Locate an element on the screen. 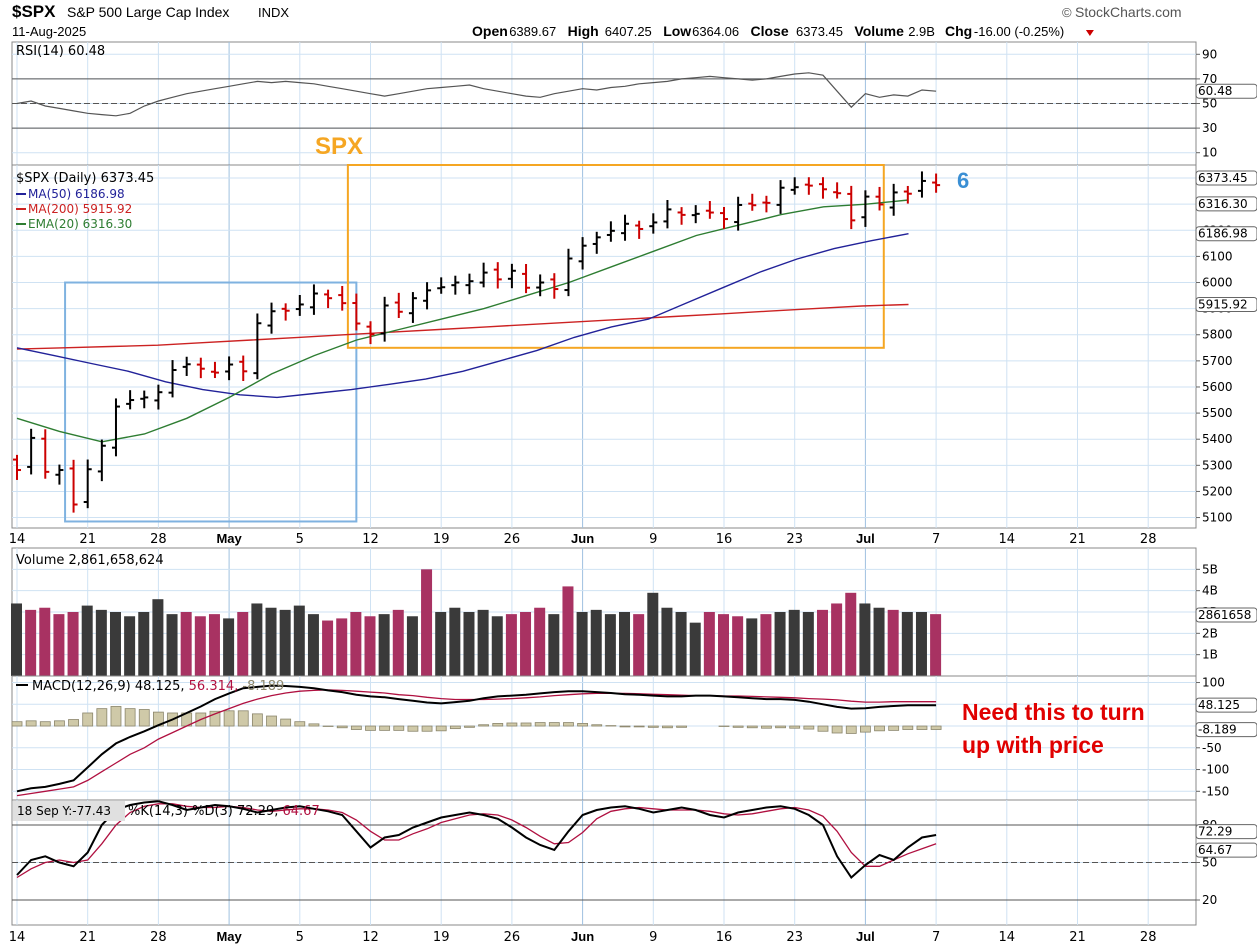 The height and width of the screenshot is (945, 1257). price-tick-label: 5800 is located at coordinates (1217, 335).